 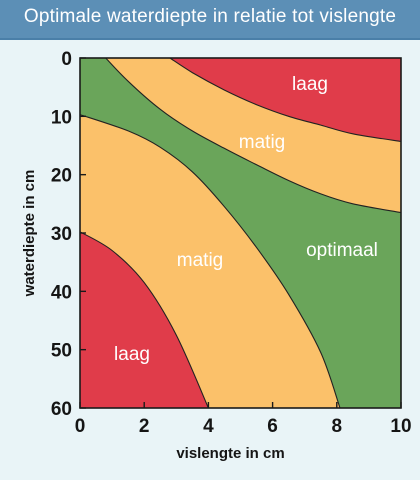 I want to click on y-tick-label: 10, so click(x=61, y=117).